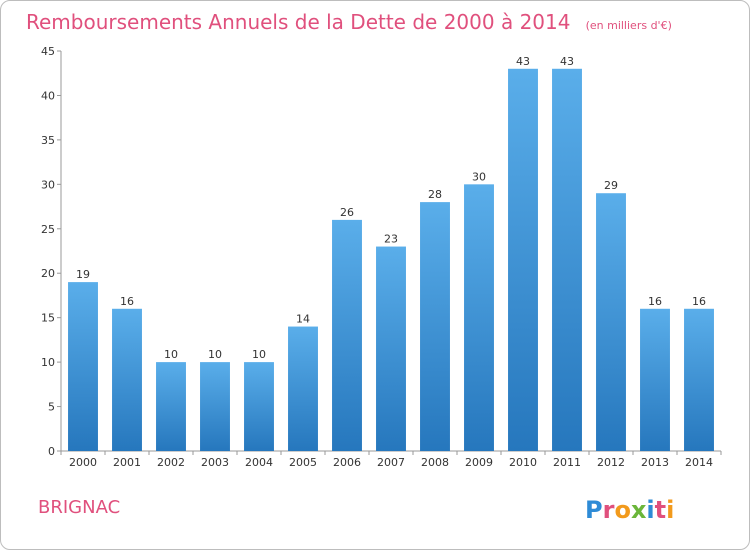 This screenshot has height=550, width=750. Describe the element at coordinates (48, 184) in the screenshot. I see `y-tick-label: 30` at that location.